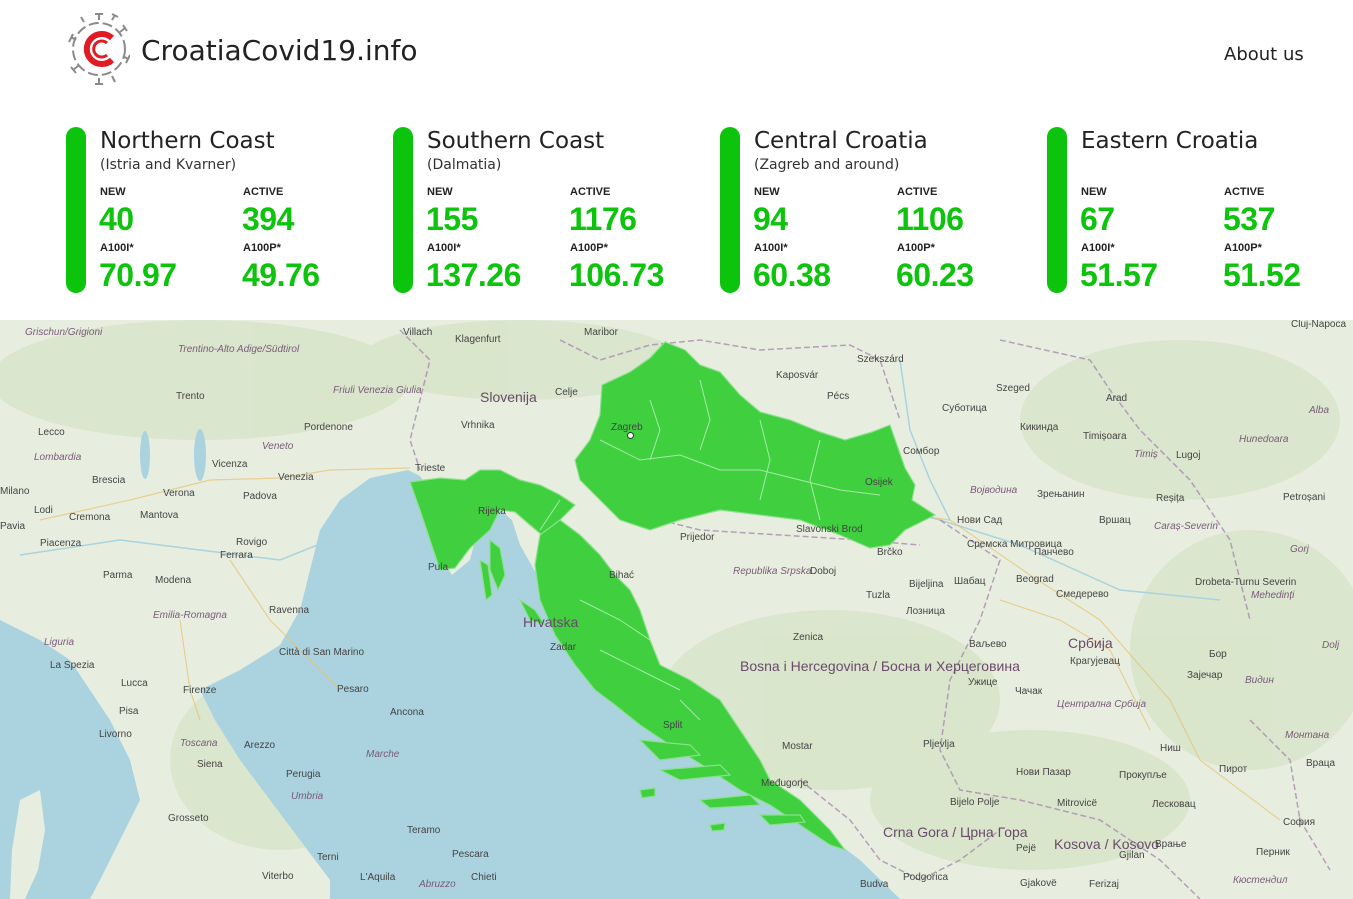 This screenshot has width=1353, height=899. I want to click on map-label-: Вршац, so click(1115, 520).